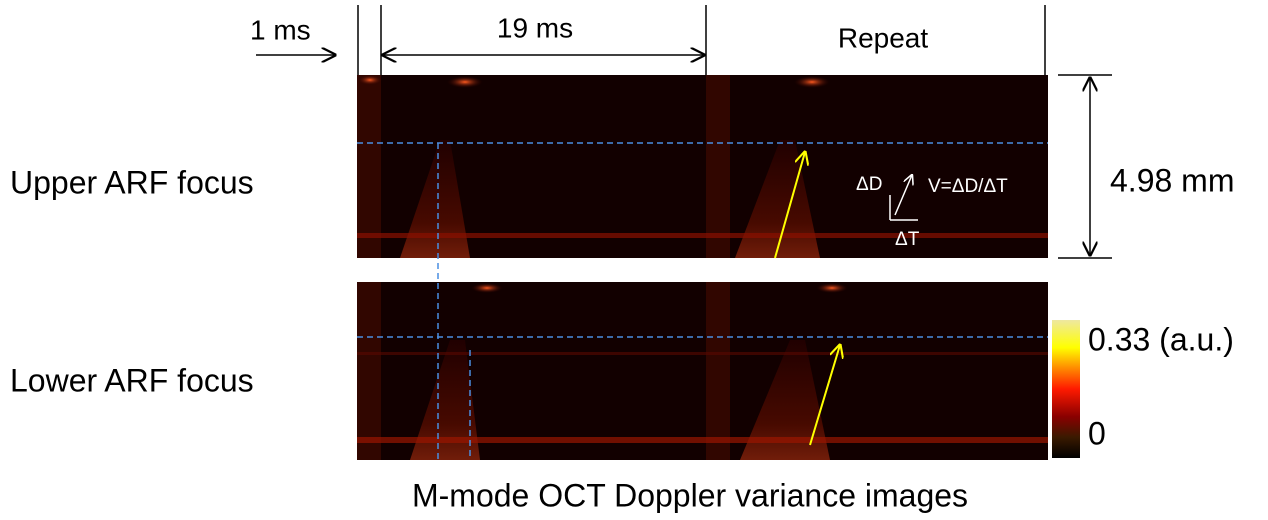  Describe the element at coordinates (869, 184) in the screenshot. I see `inset-dd: ΔD` at that location.